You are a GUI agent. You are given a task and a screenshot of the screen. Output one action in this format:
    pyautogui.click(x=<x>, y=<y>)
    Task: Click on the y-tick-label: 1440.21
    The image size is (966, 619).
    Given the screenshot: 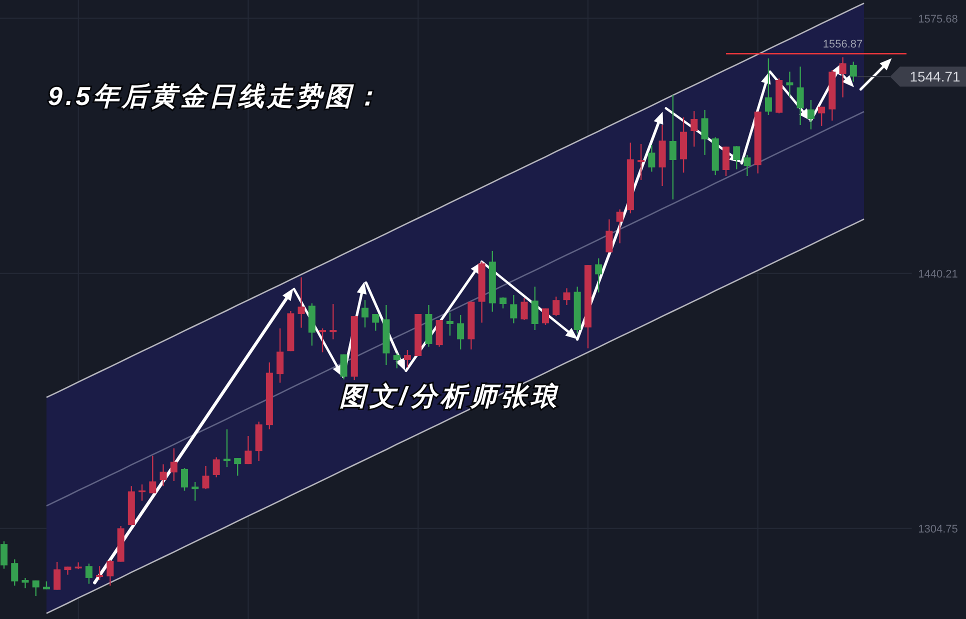 What is the action you would take?
    pyautogui.click(x=938, y=274)
    